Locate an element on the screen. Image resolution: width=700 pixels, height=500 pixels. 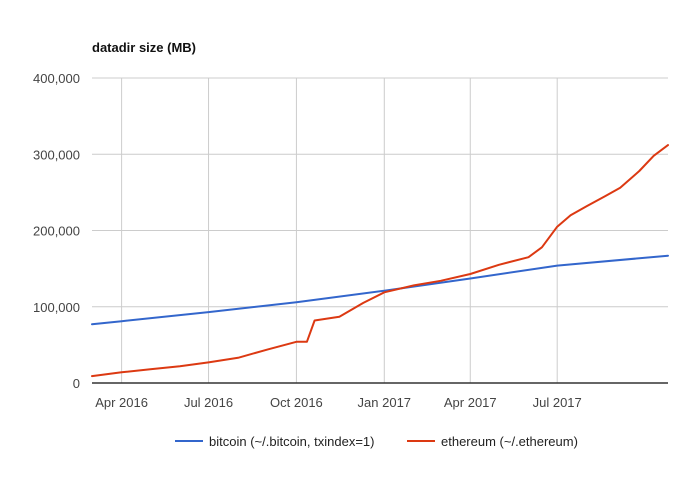
x-tick-label: Jul 2017 is located at coordinates (557, 402).